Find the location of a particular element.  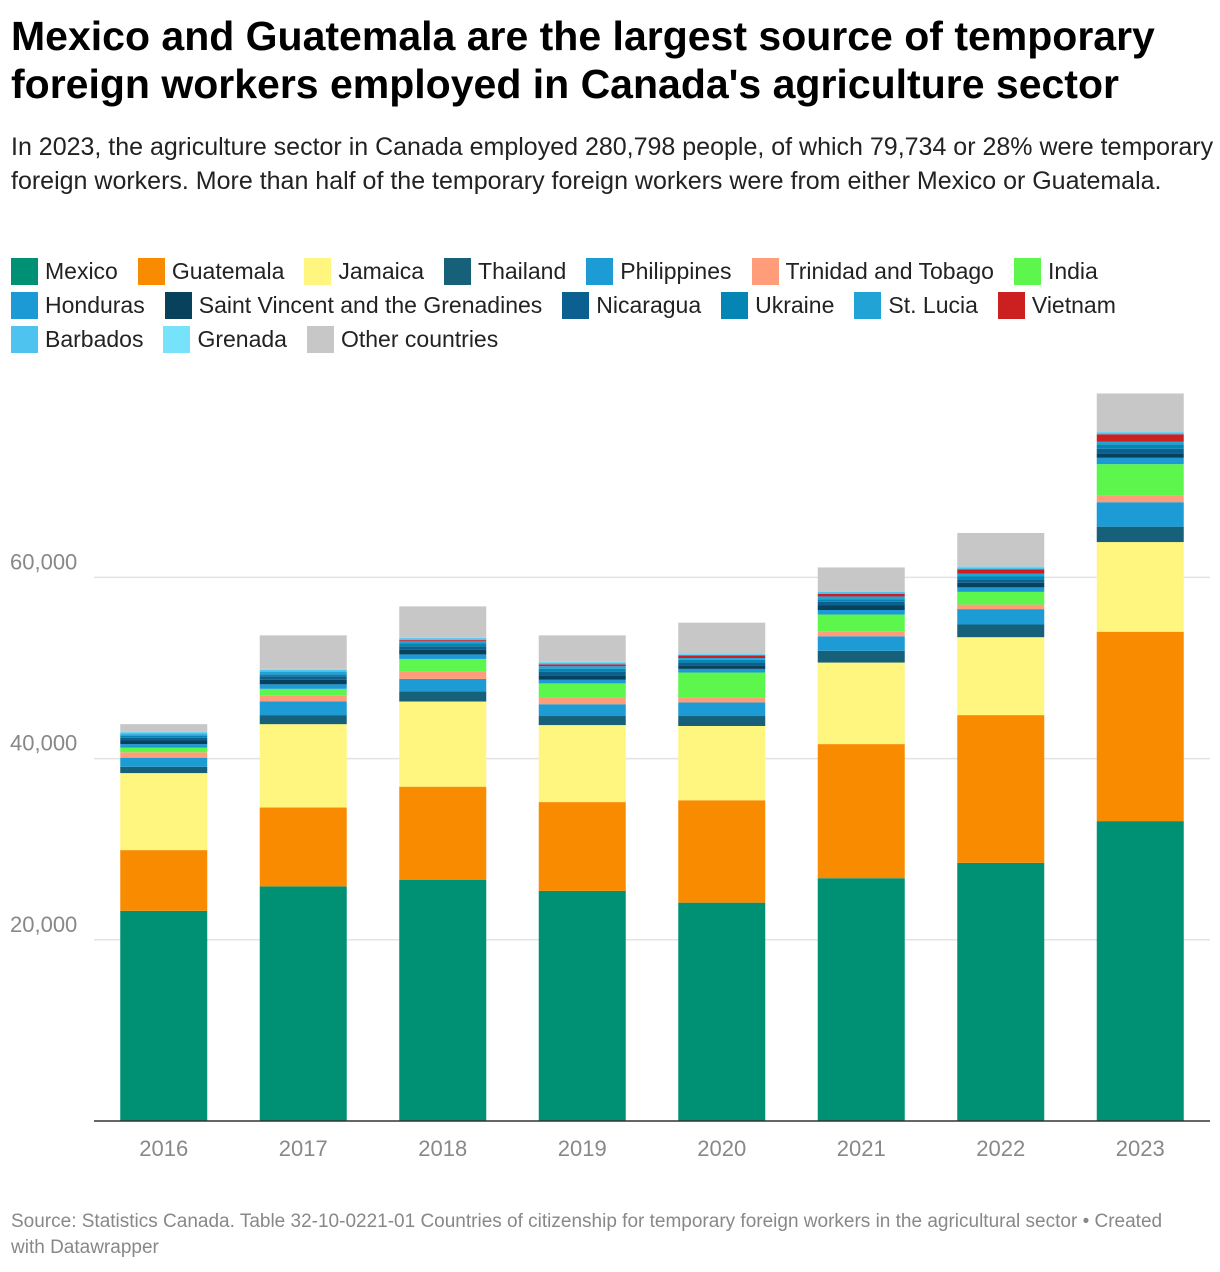

legend-item: Nicaragua is located at coordinates (632, 305).